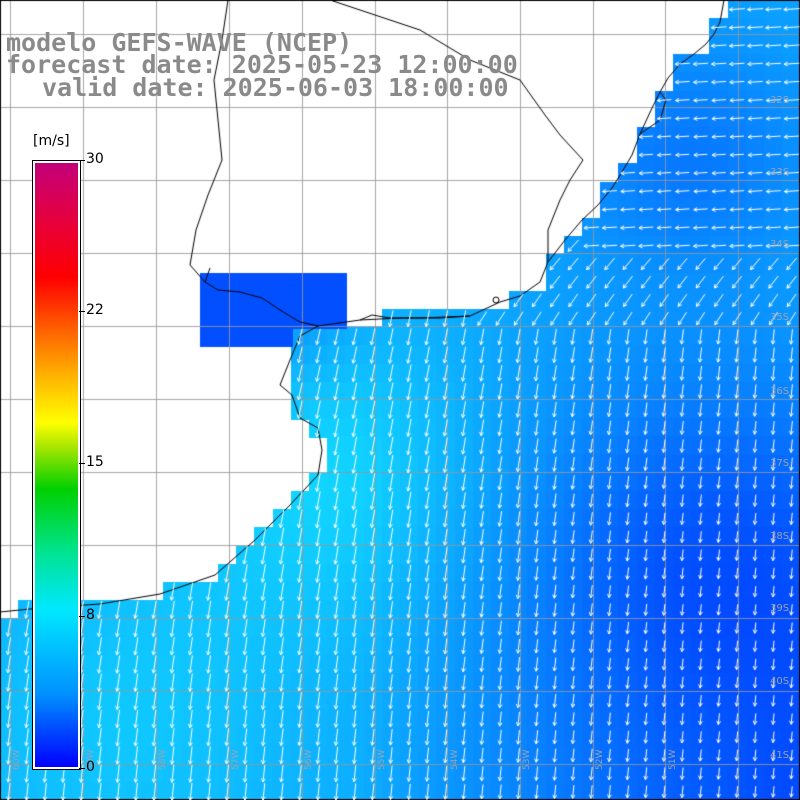 The image size is (800, 800). Describe the element at coordinates (780, 100) in the screenshot. I see `lat-label: 32S` at that location.